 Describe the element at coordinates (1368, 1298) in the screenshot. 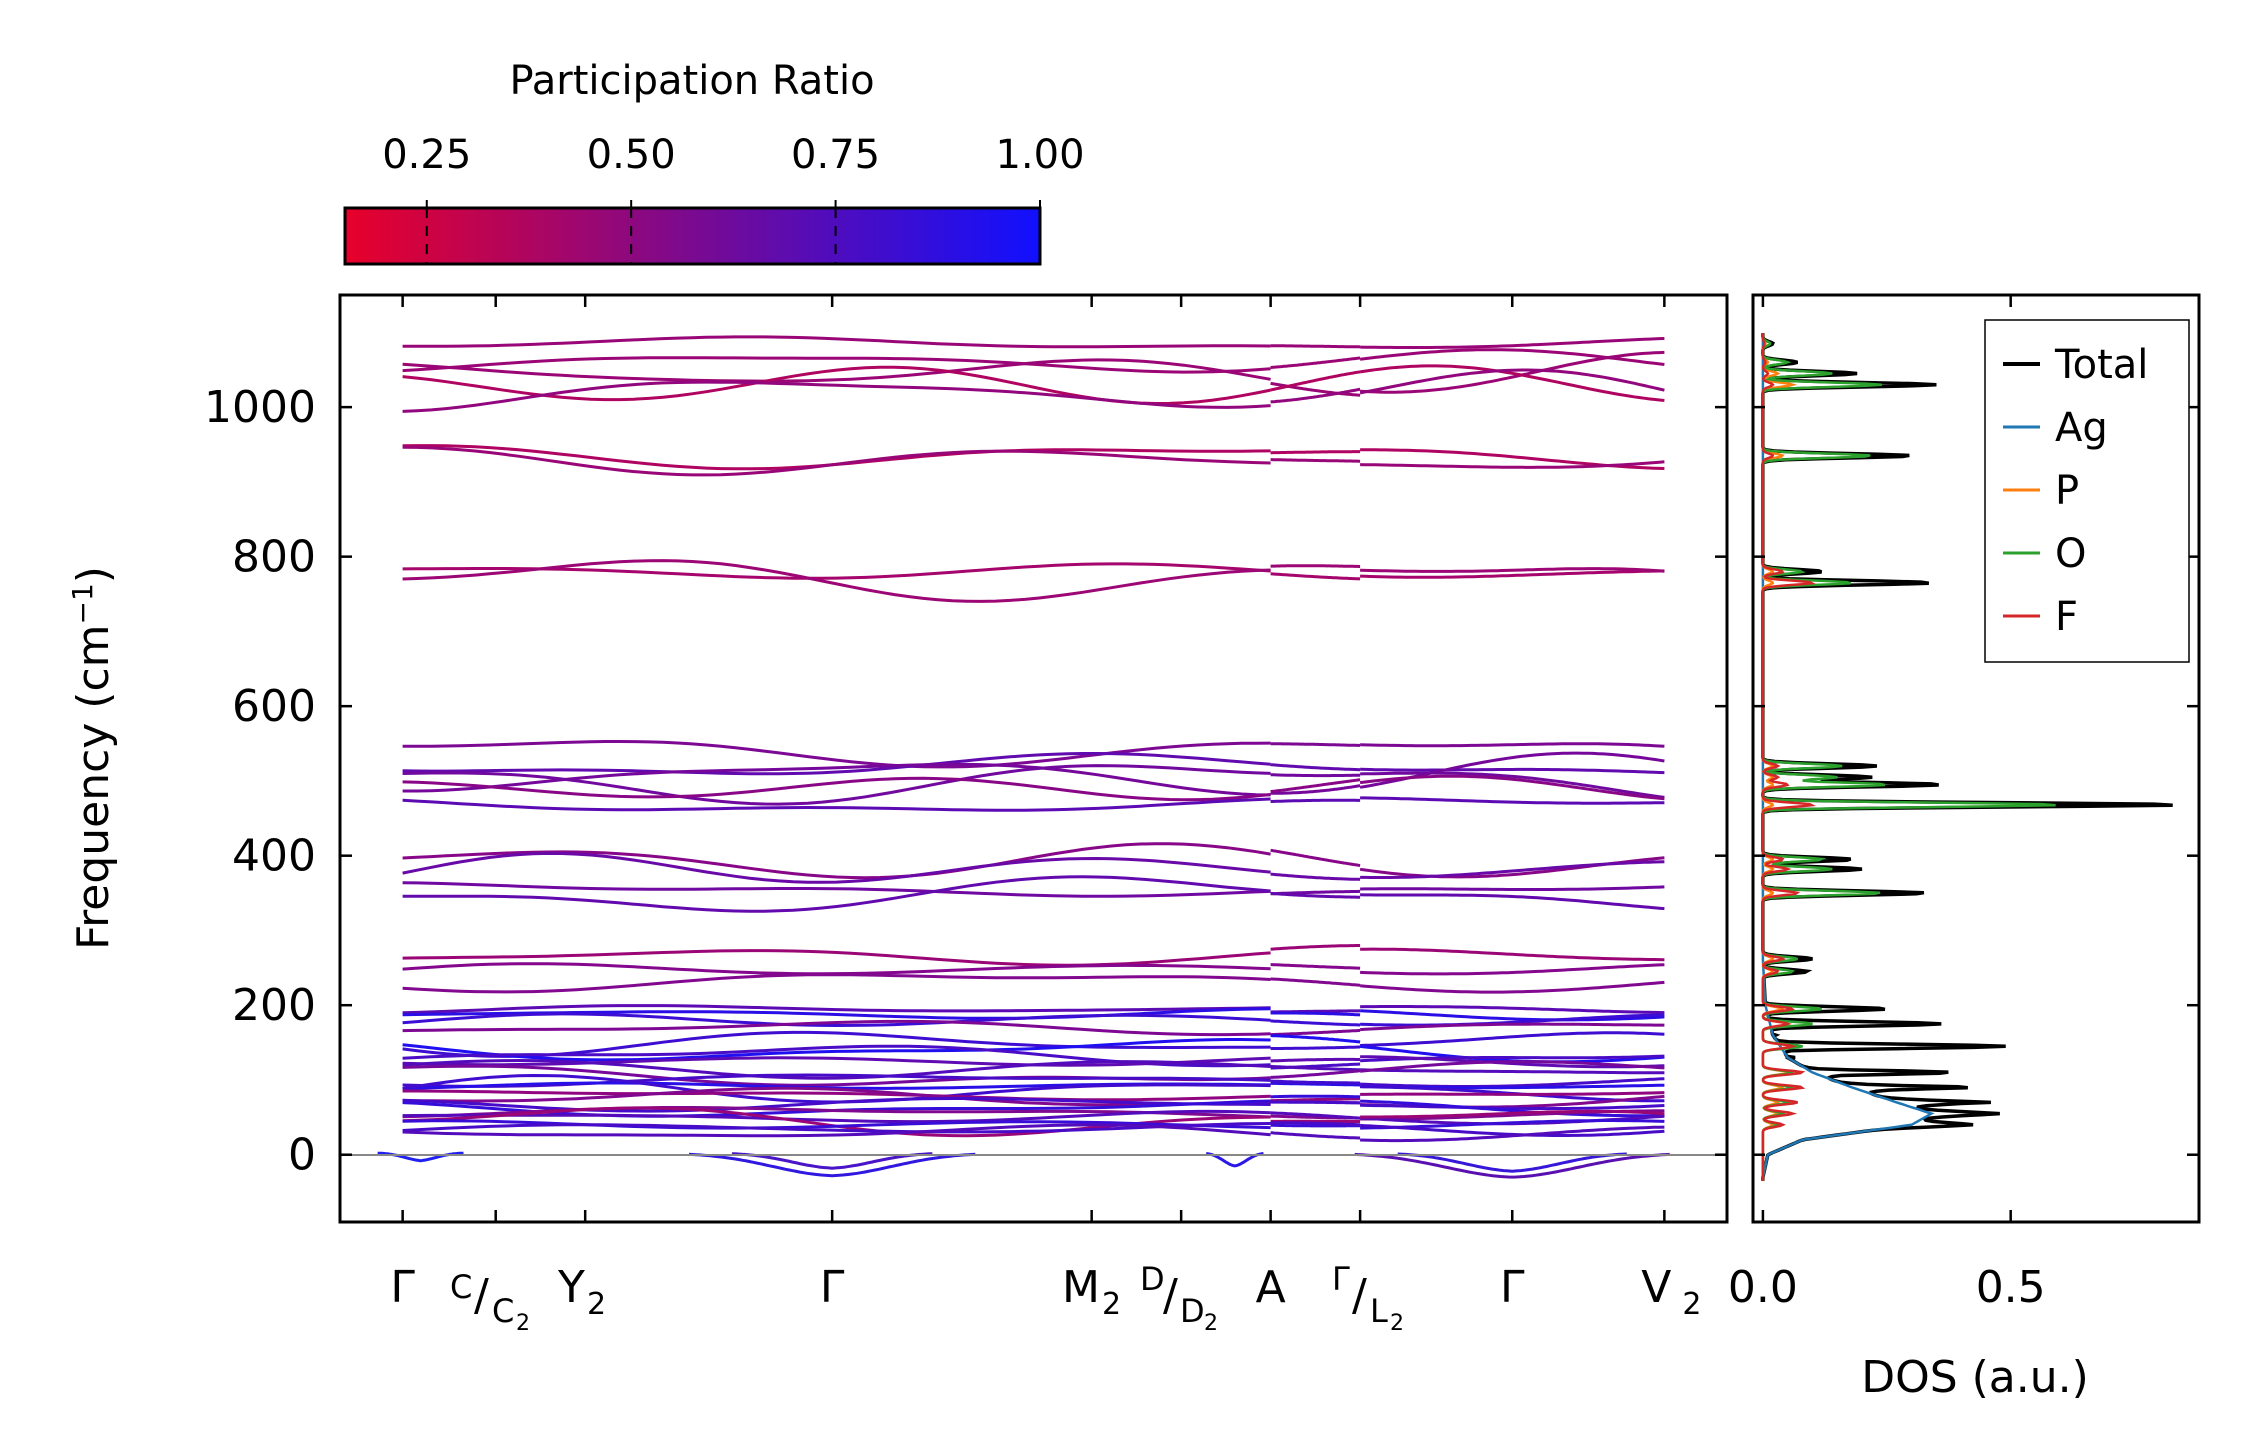

I see `k-label-gamma-l2: Γ / L 2` at that location.